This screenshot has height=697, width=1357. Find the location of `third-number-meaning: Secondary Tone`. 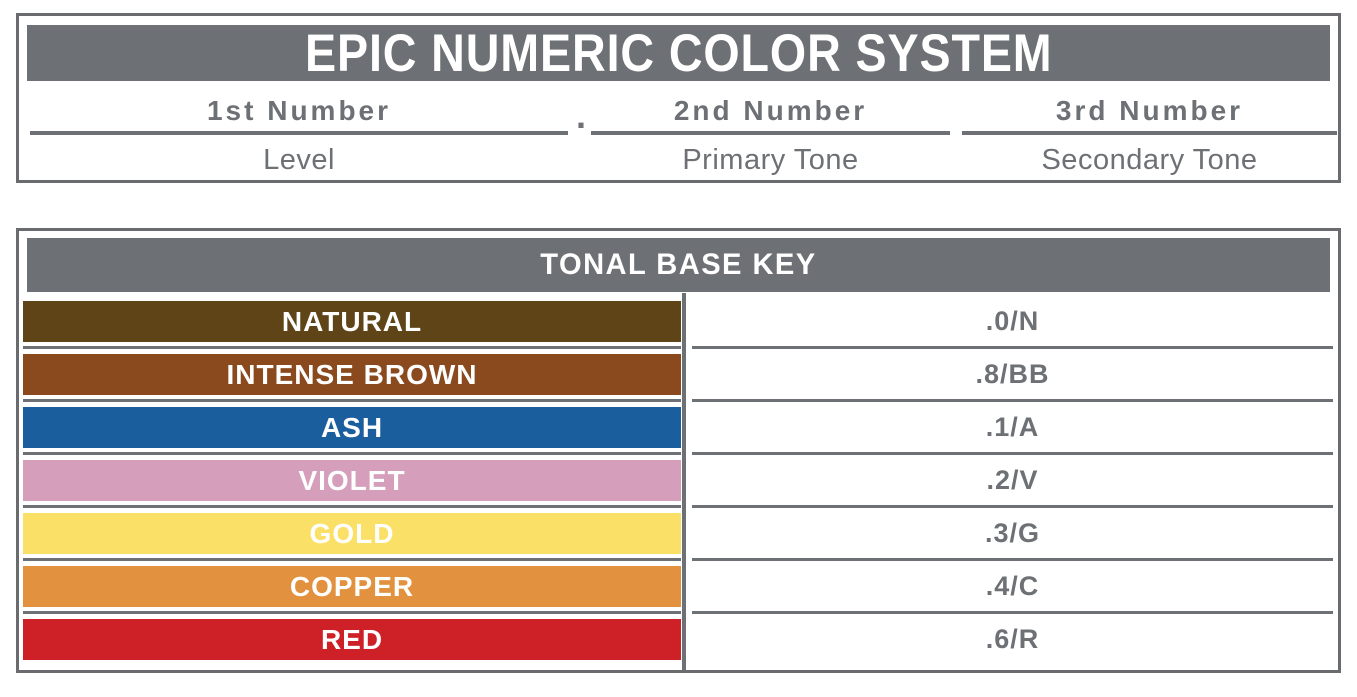

third-number-meaning: Secondary Tone is located at coordinates (1149, 160).